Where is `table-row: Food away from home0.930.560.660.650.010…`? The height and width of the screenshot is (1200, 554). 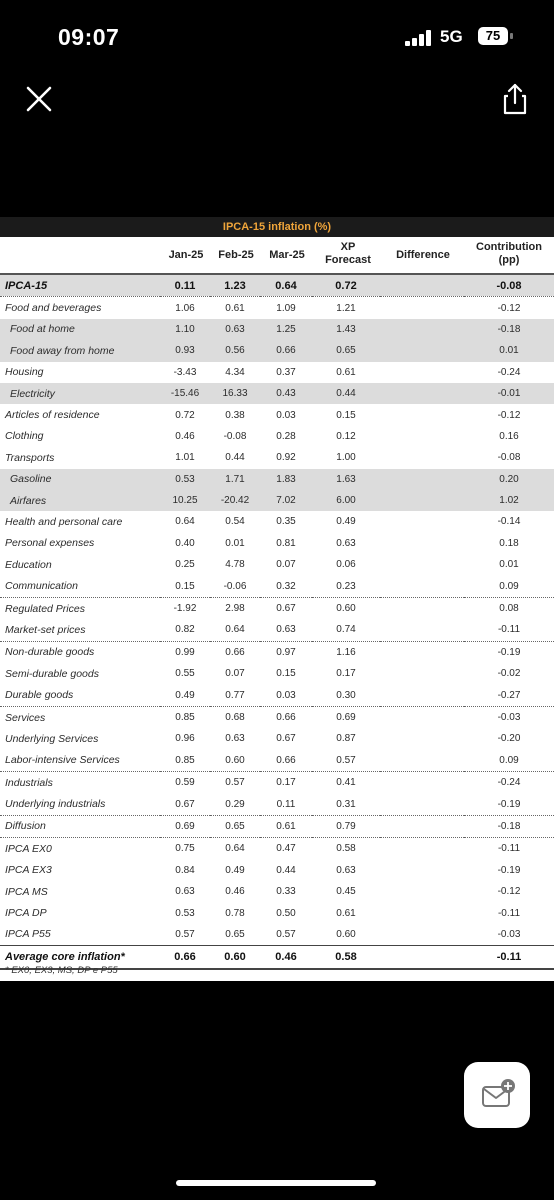 table-row: Food away from home0.930.560.660.650.010… is located at coordinates (277, 351).